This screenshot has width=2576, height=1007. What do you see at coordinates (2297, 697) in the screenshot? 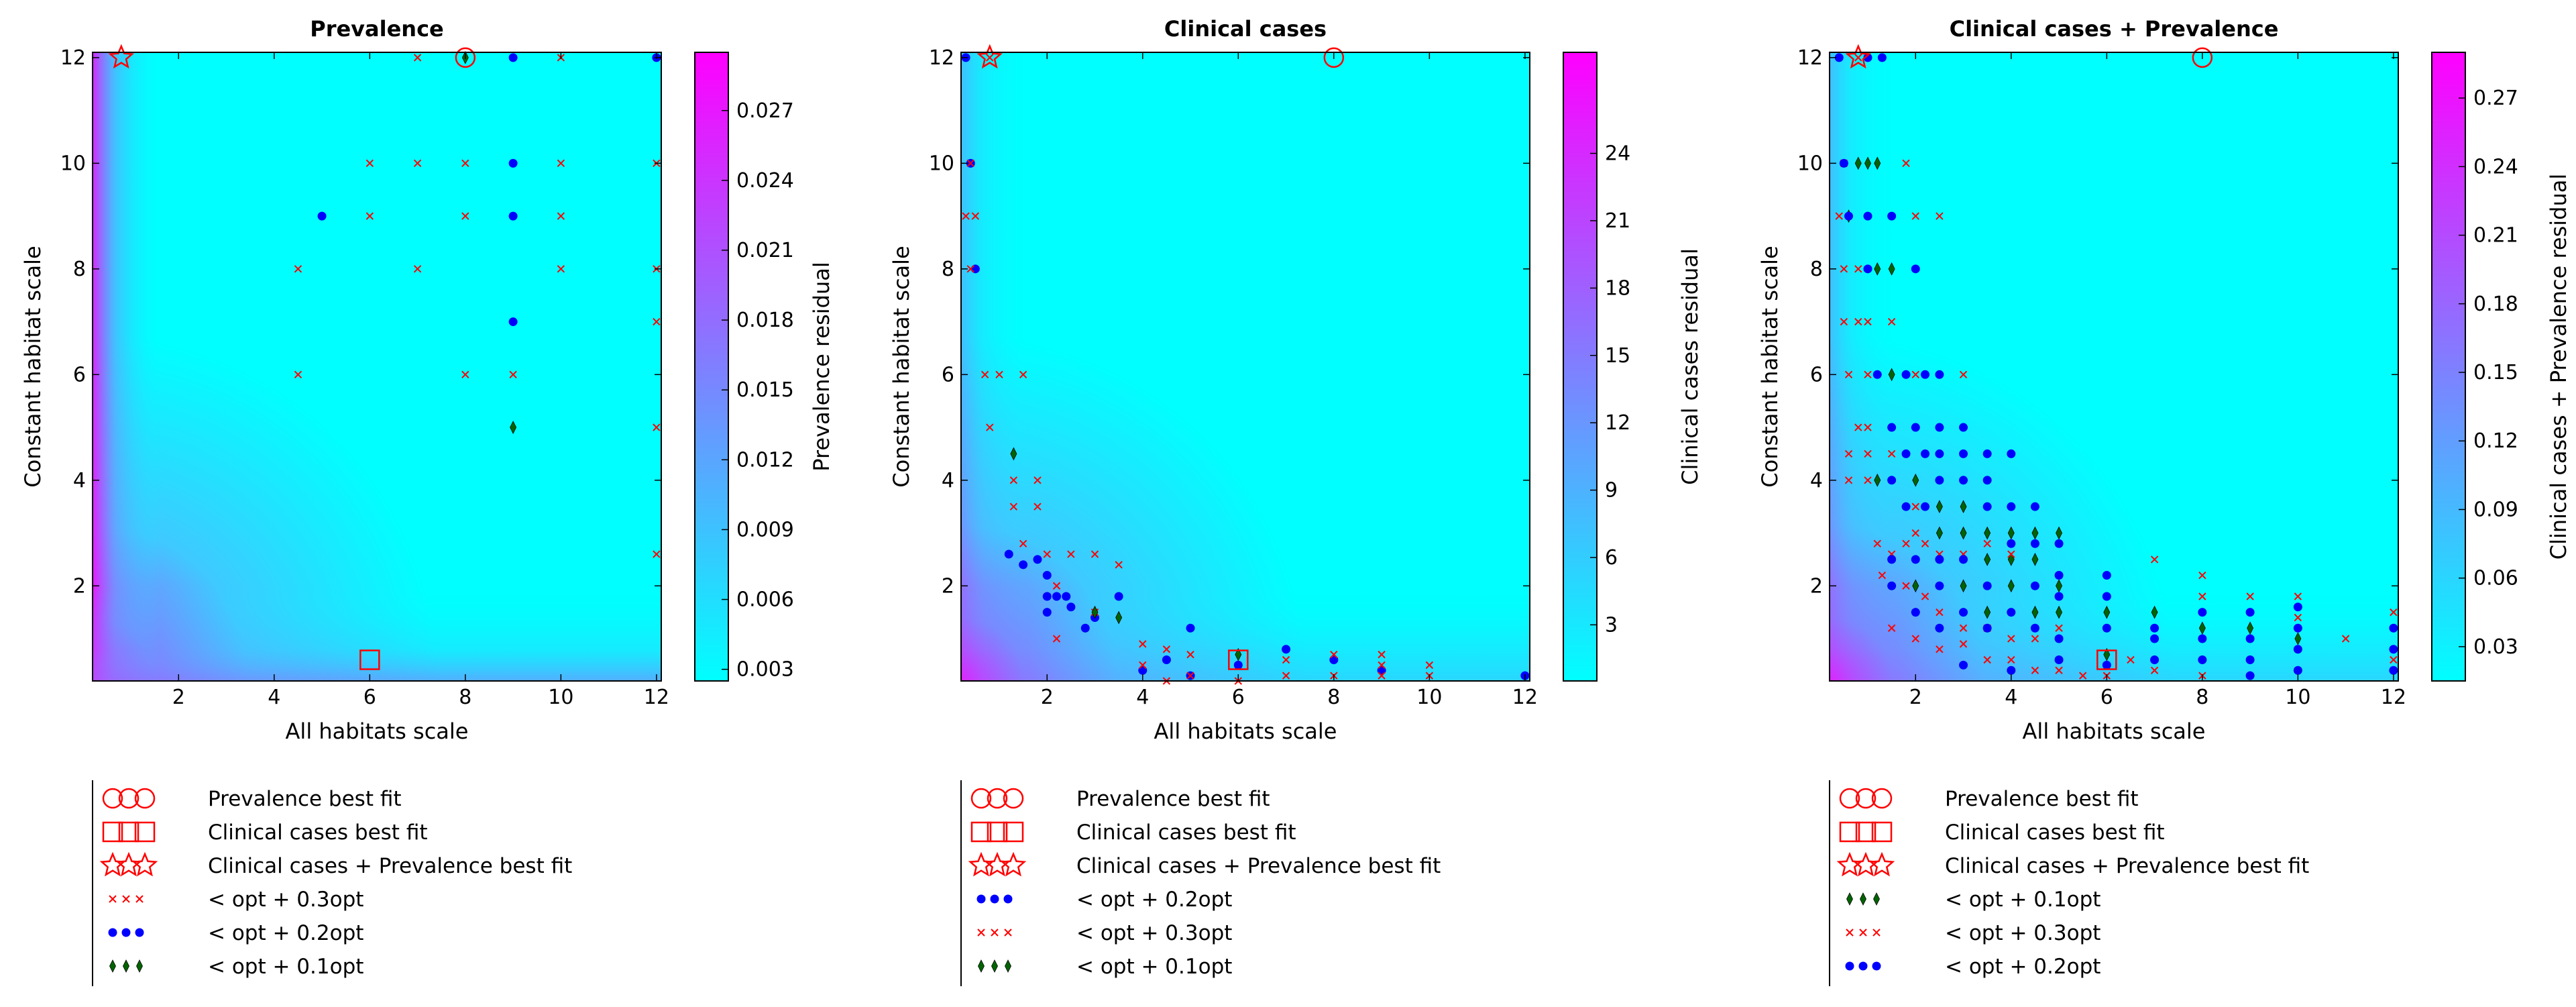
I see `x-tick-label: 10` at bounding box center [2297, 697].